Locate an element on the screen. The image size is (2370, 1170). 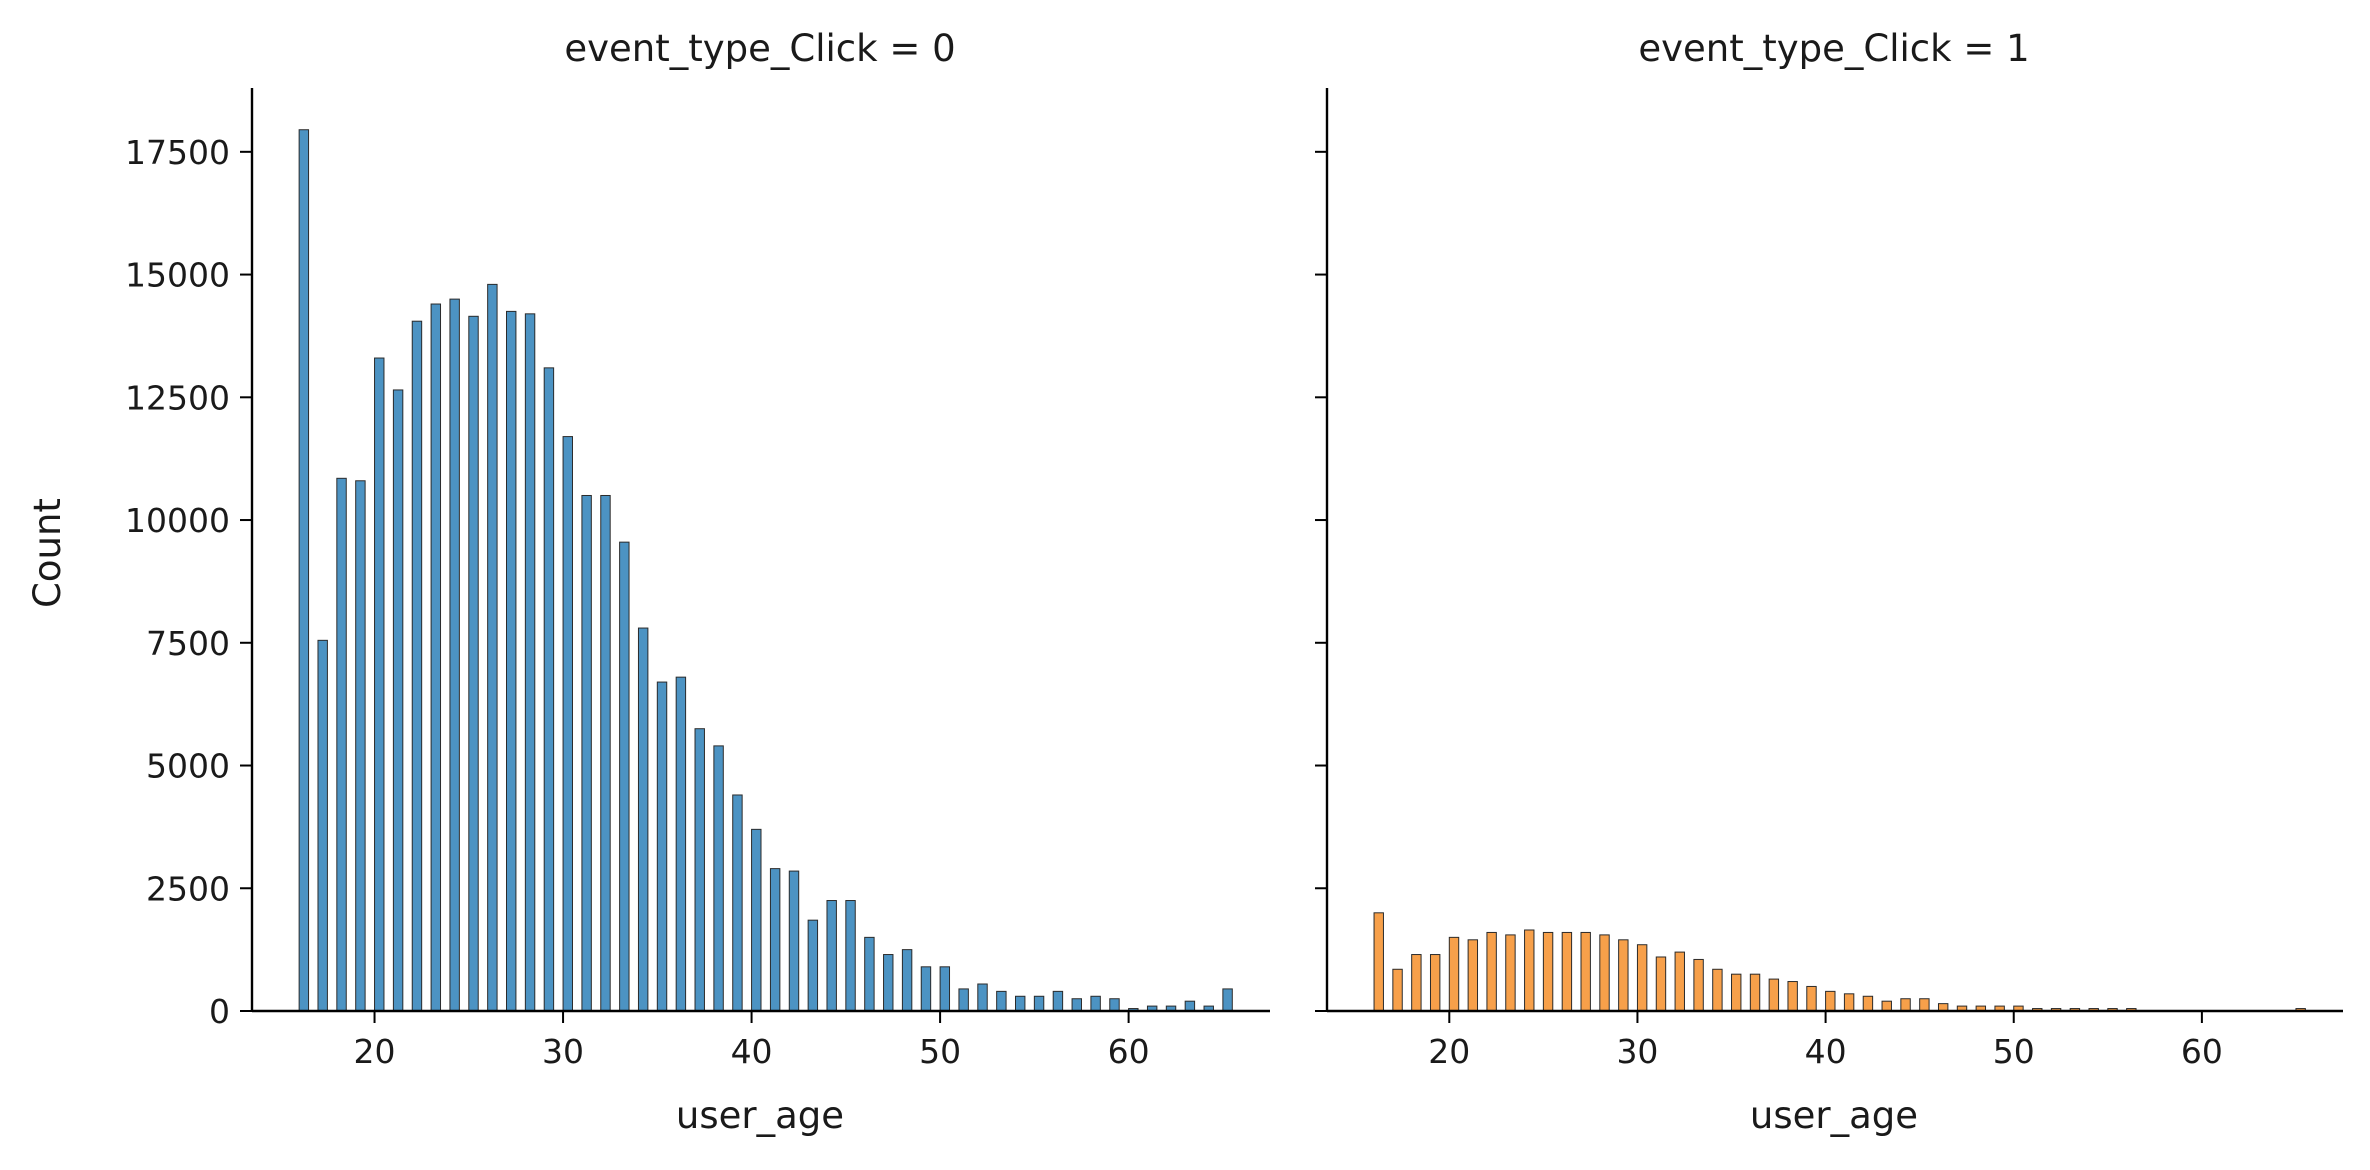
y-ticks: 0 2500 5000 7500 10000 12500 15000 17500 is located at coordinates (188, 582).